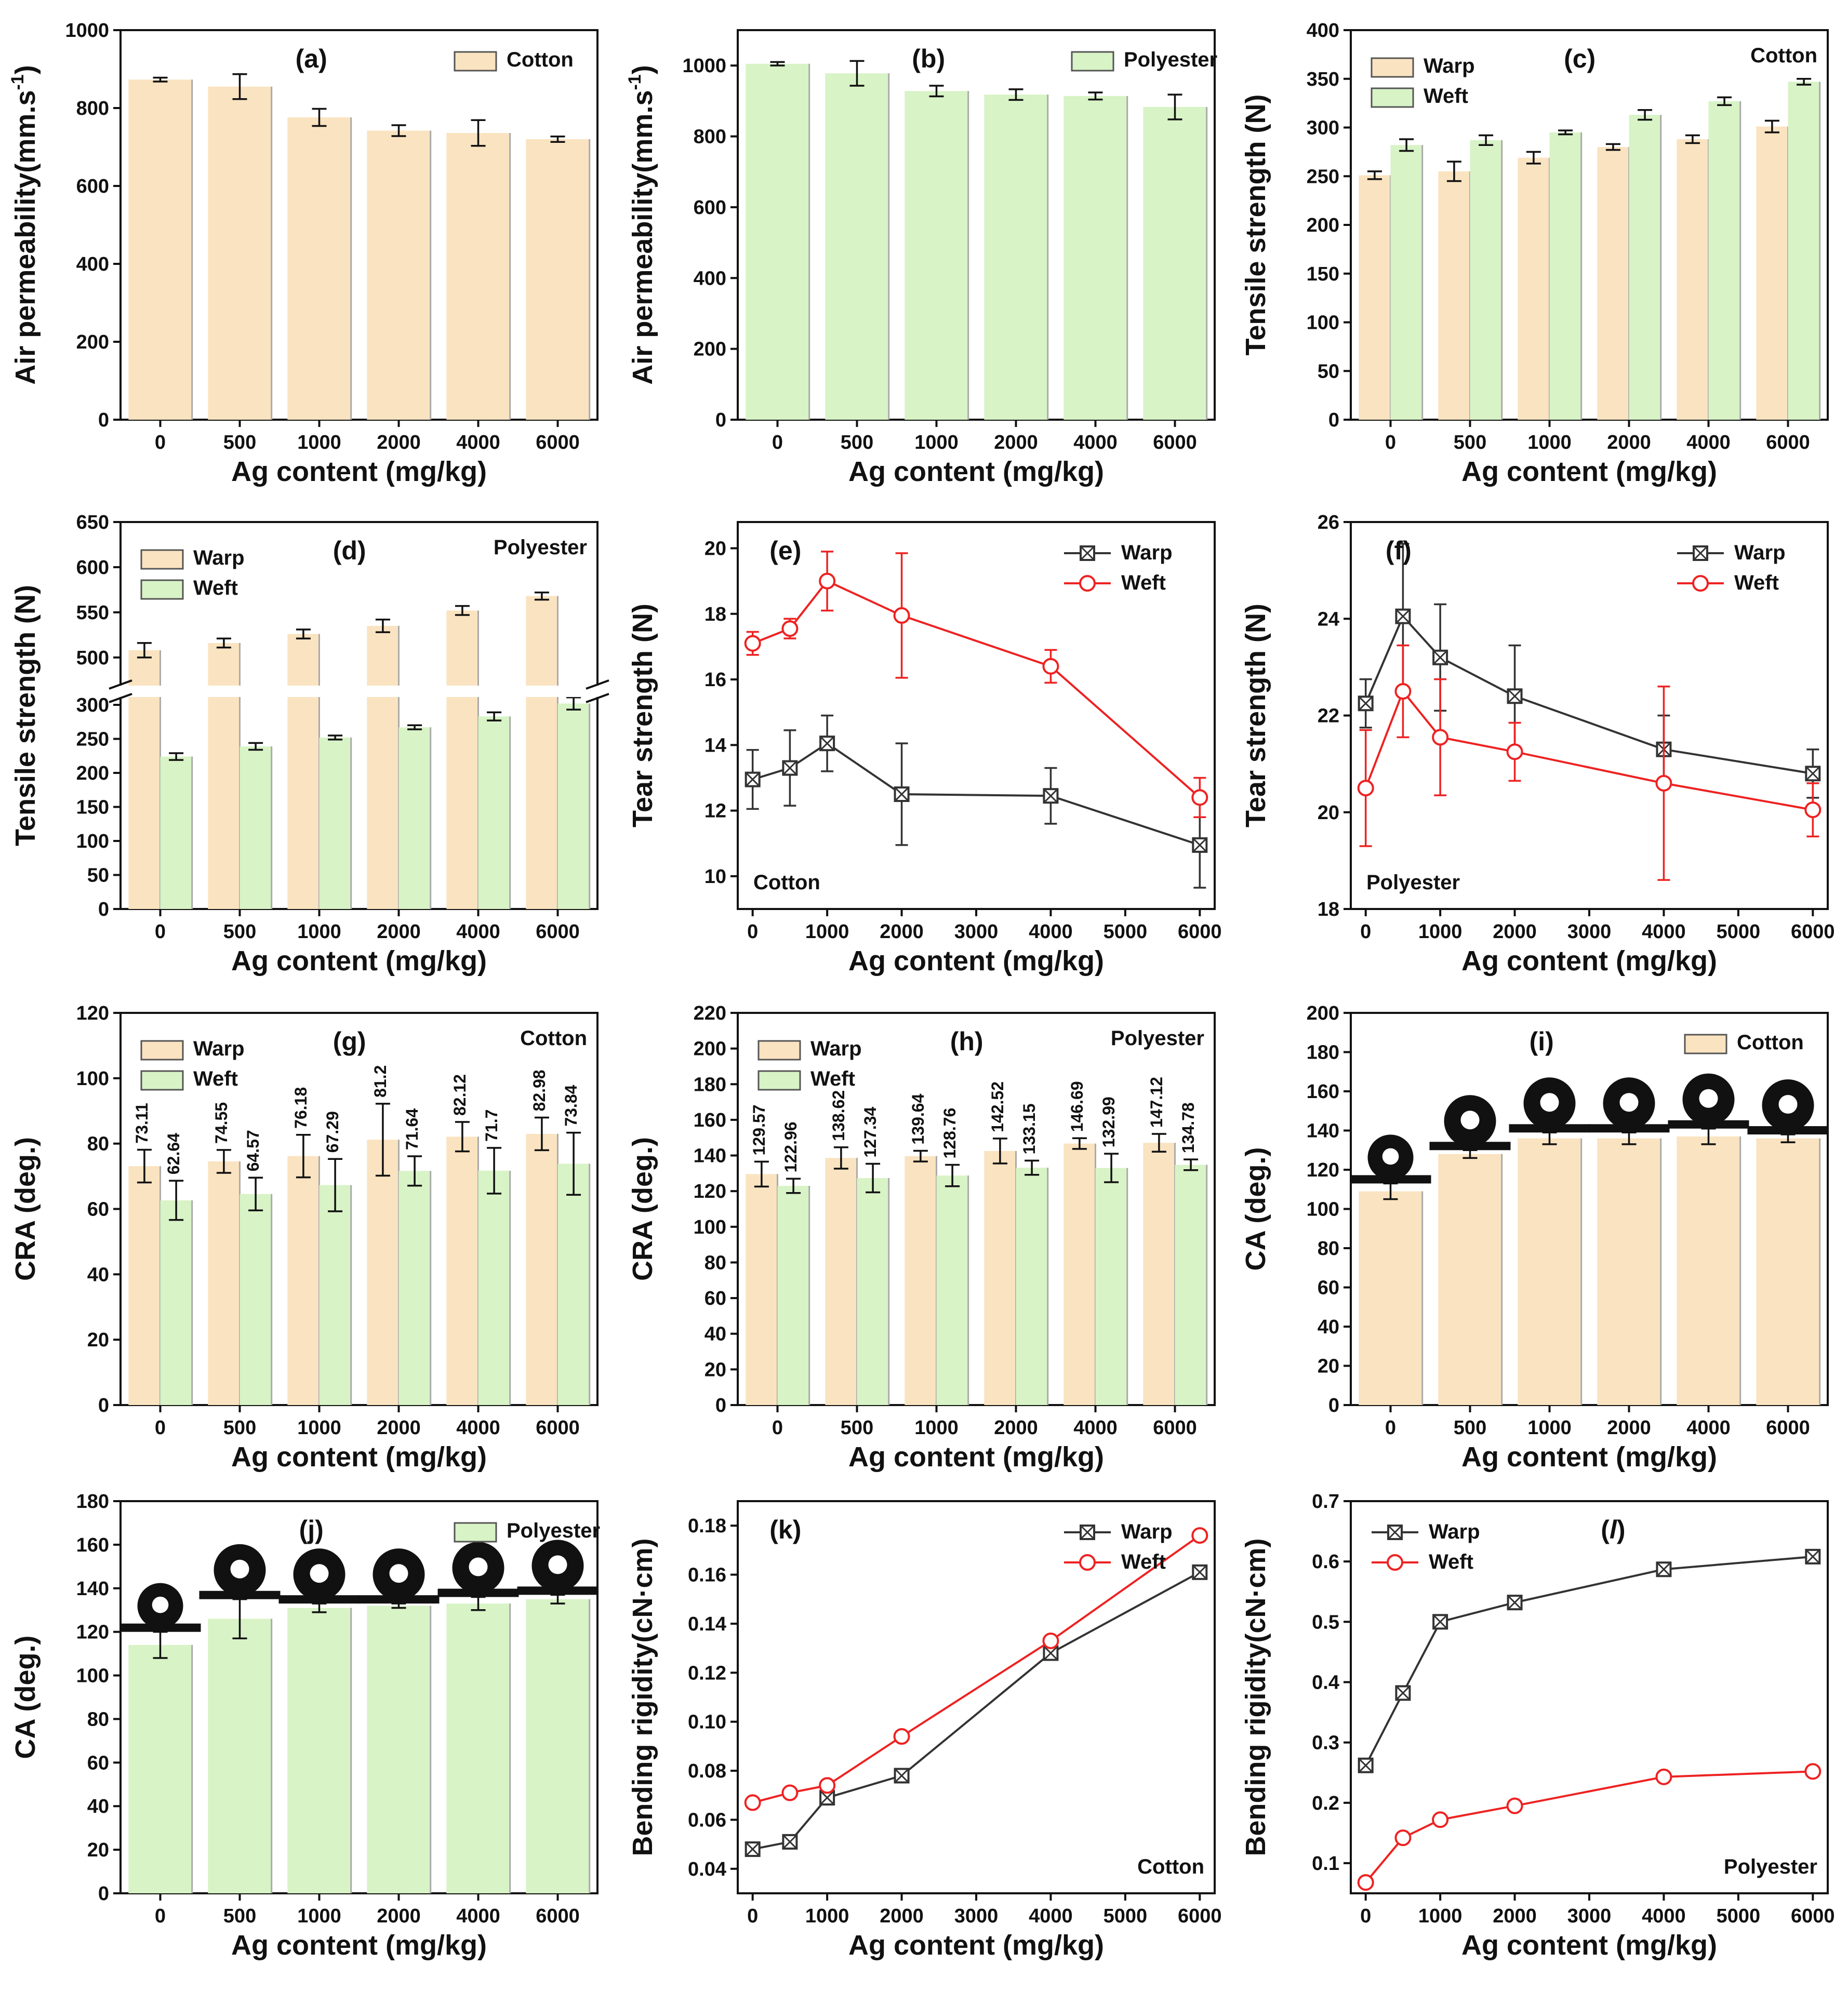 This screenshot has height=1992, width=1848. Describe the element at coordinates (571, 1105) in the screenshot. I see `data-label: 73.84` at that location.